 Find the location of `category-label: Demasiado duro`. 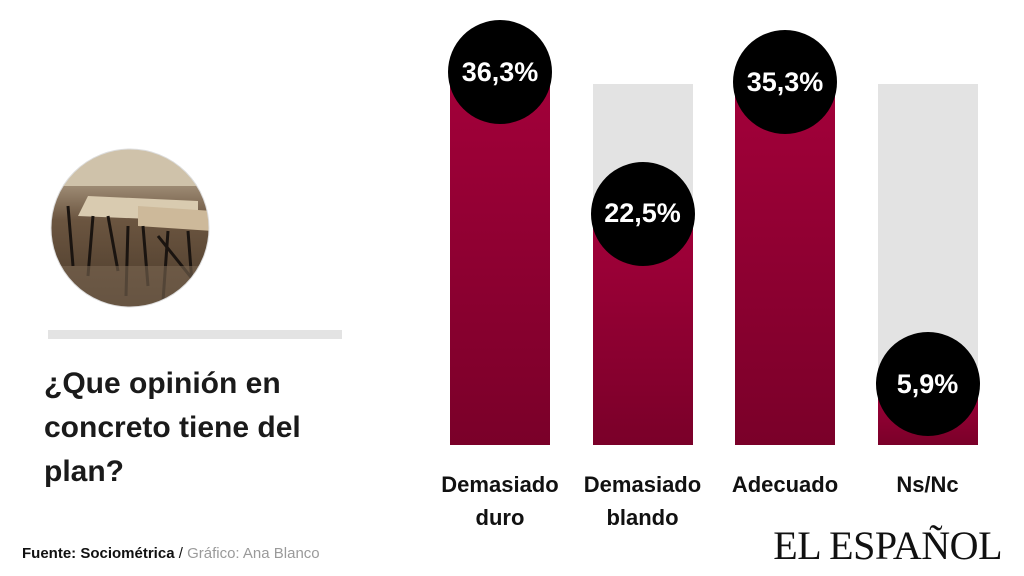

category-label: Demasiado duro is located at coordinates (500, 501).